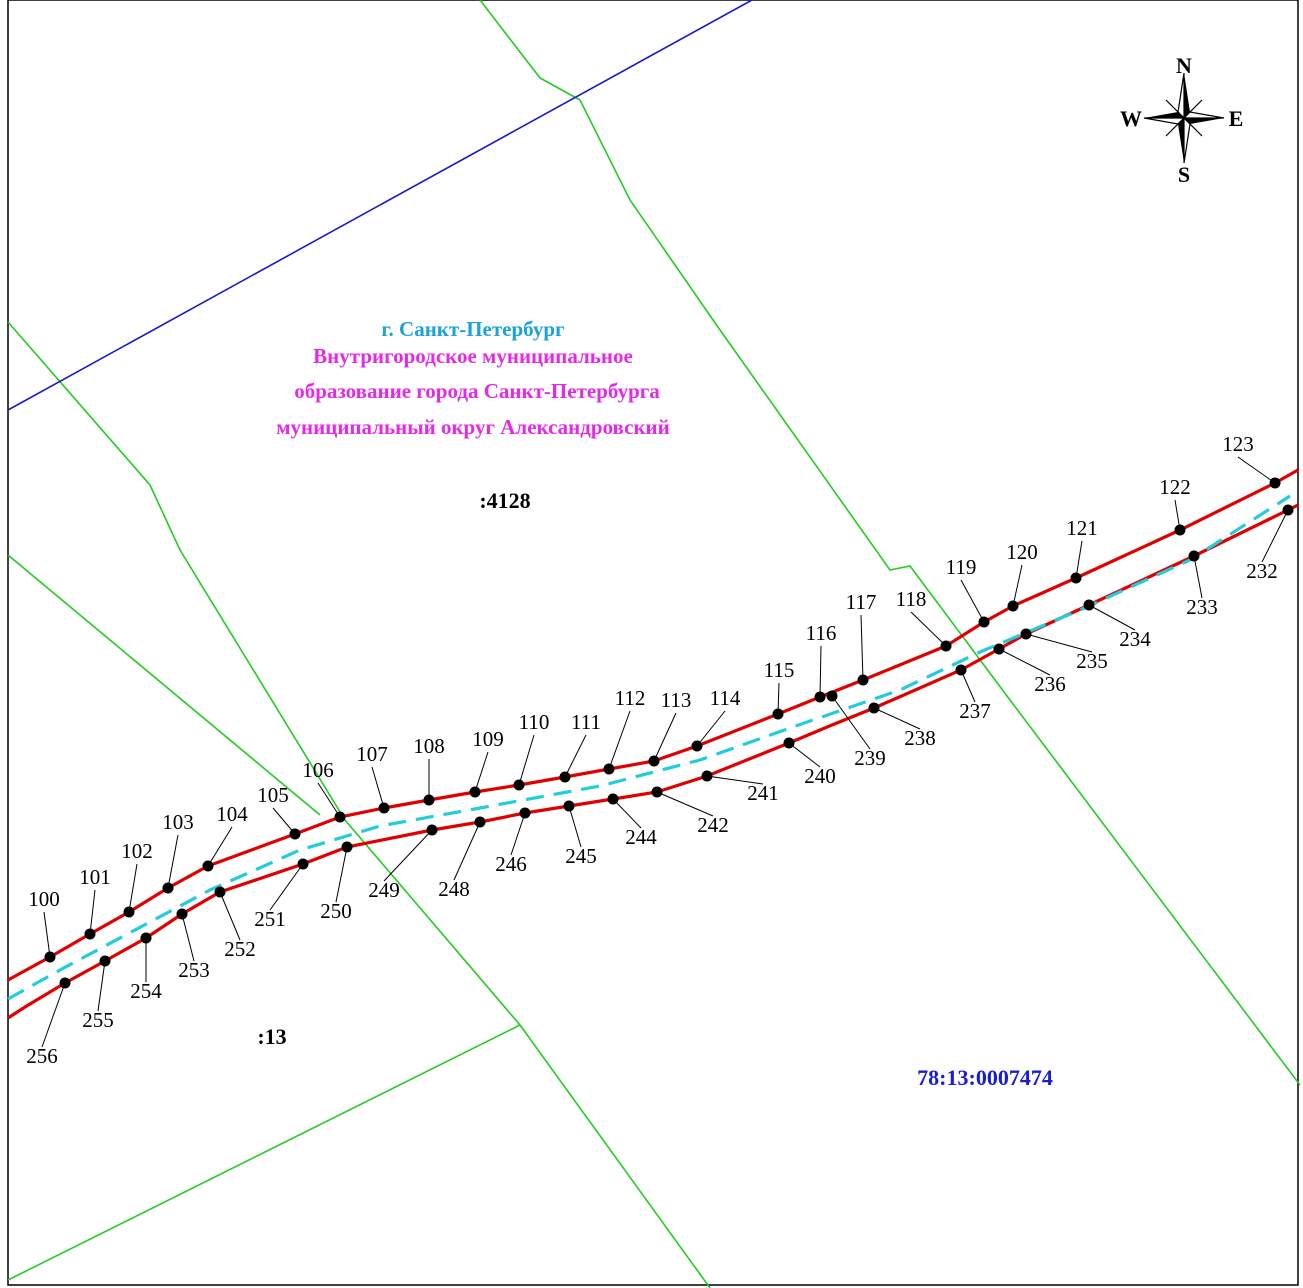 Image resolution: width=1303 pixels, height=1288 pixels. I want to click on turning-point-label: 114, so click(725, 698).